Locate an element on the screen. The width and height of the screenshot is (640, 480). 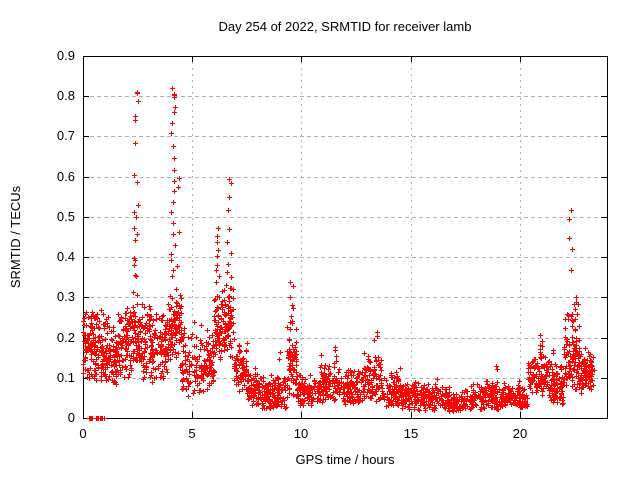
y-axis-label: SRMTID / TECUs is located at coordinates (15, 236).